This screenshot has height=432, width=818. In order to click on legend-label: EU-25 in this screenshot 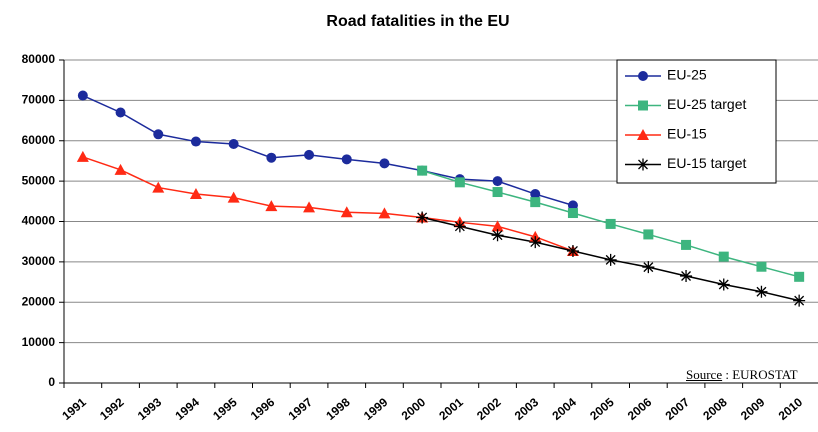, I will do `click(687, 75)`.